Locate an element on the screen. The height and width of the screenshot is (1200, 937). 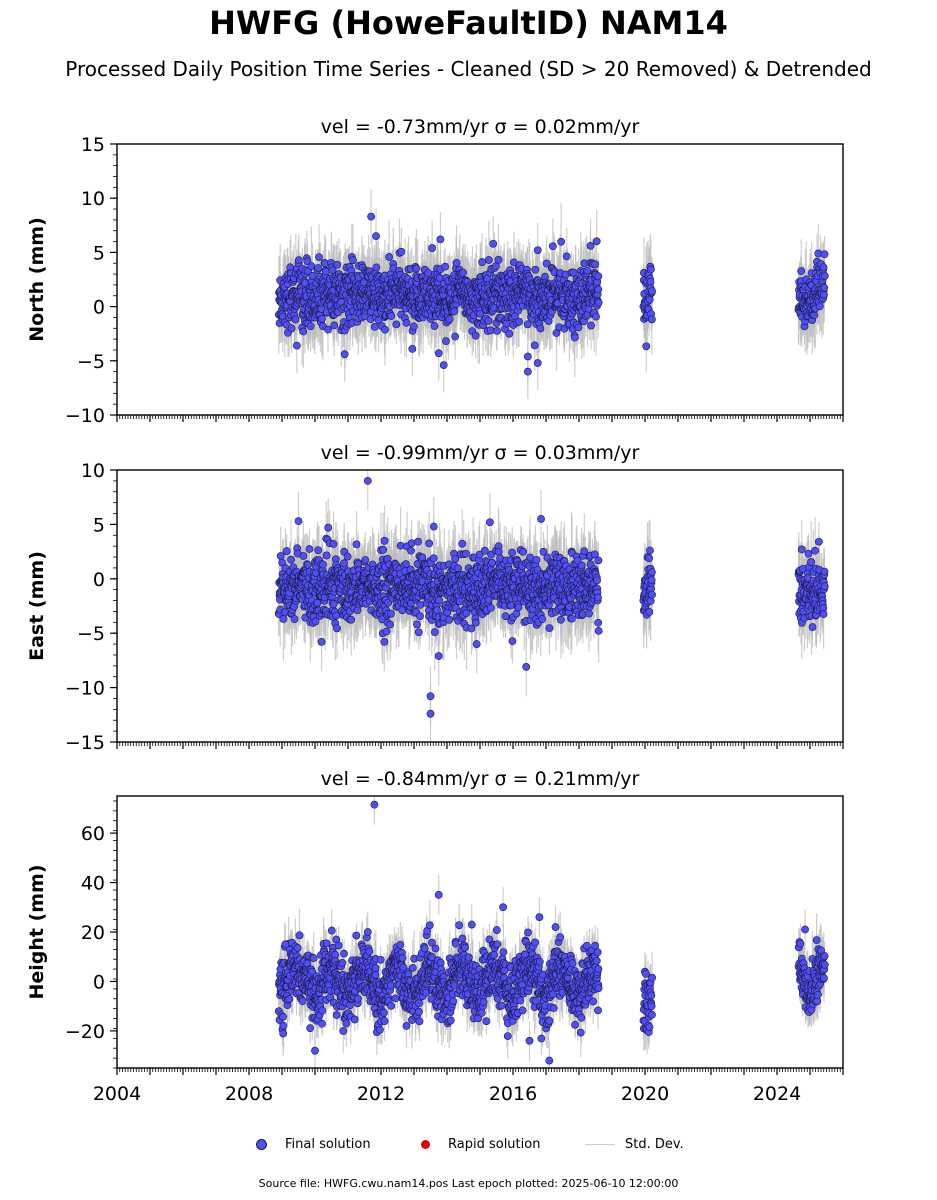
panel-title: vel = -0.99mm/yr σ = 0.03mm/yr is located at coordinates (480, 453).